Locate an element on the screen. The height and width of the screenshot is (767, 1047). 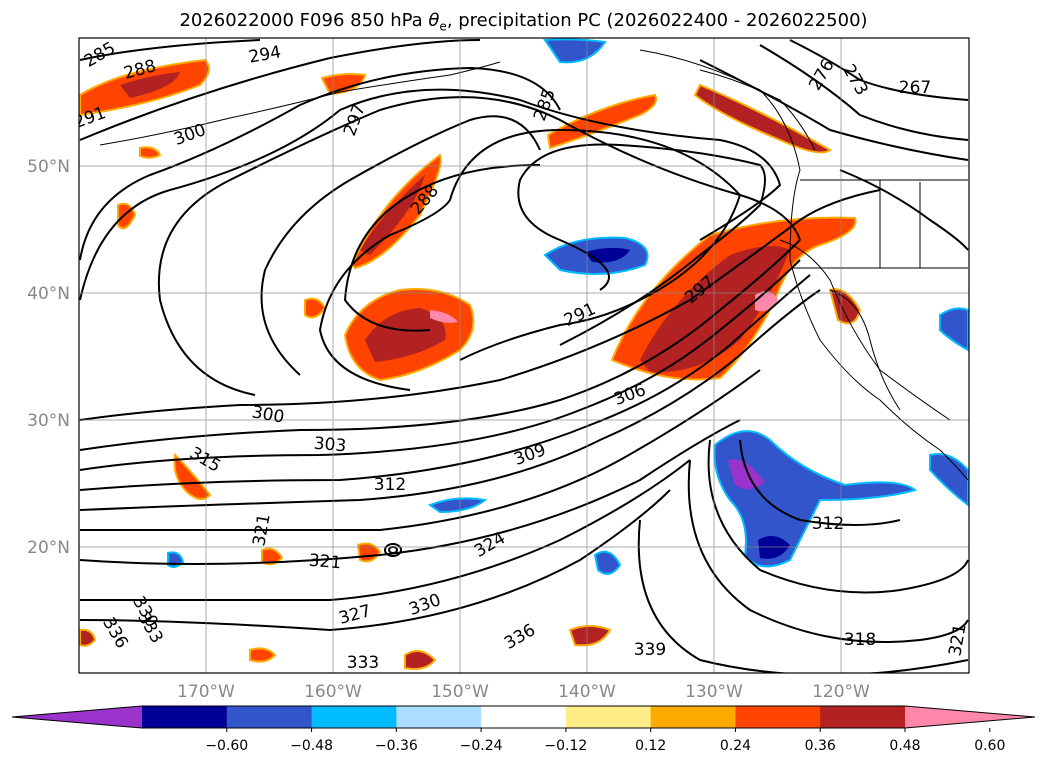
title-theta: θ is located at coordinates (434, 20).